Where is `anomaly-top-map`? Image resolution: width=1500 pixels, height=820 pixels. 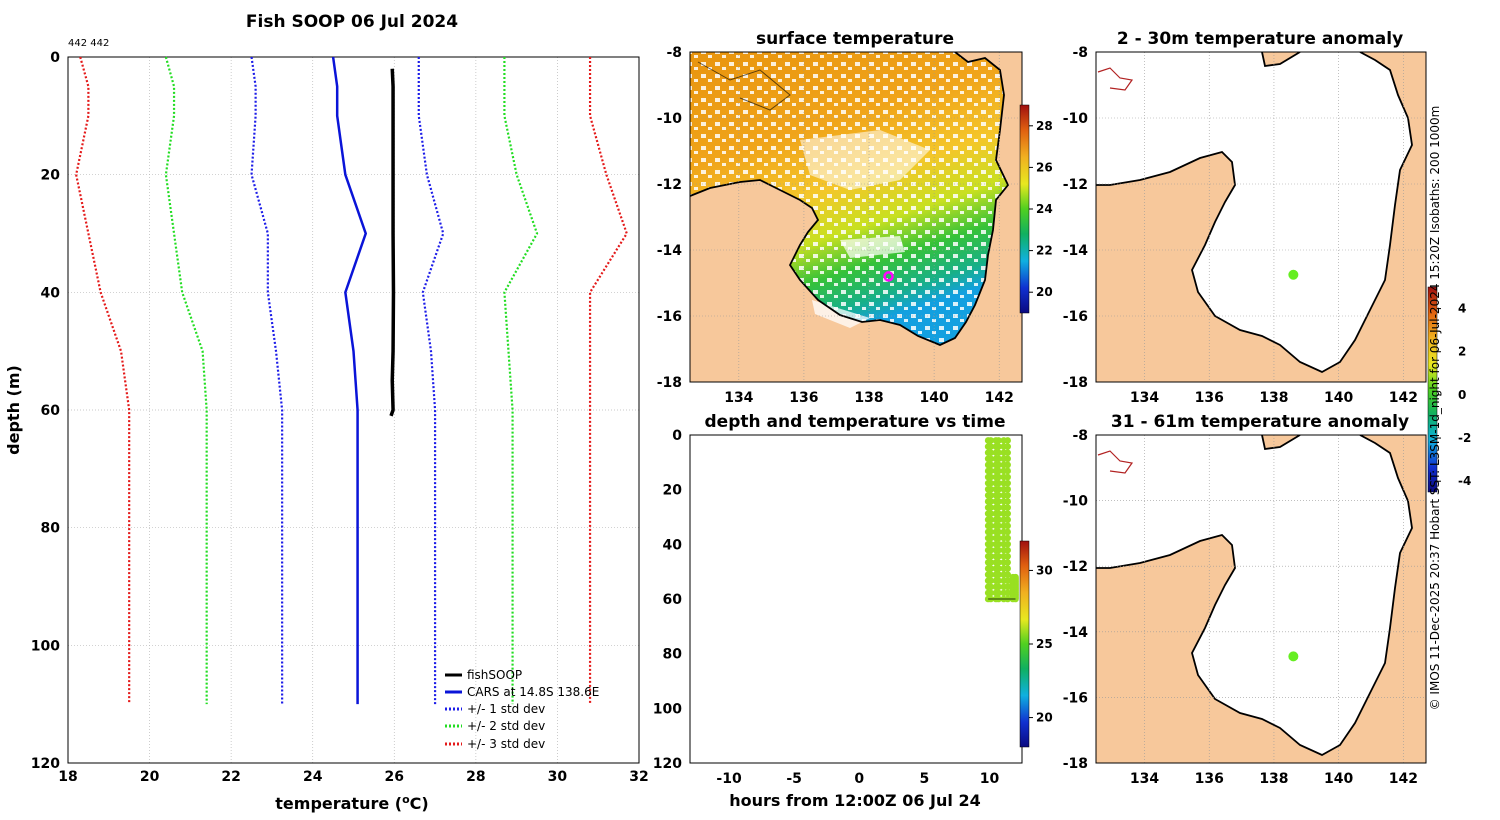
anomaly-top-map is located at coordinates (1261, 217).